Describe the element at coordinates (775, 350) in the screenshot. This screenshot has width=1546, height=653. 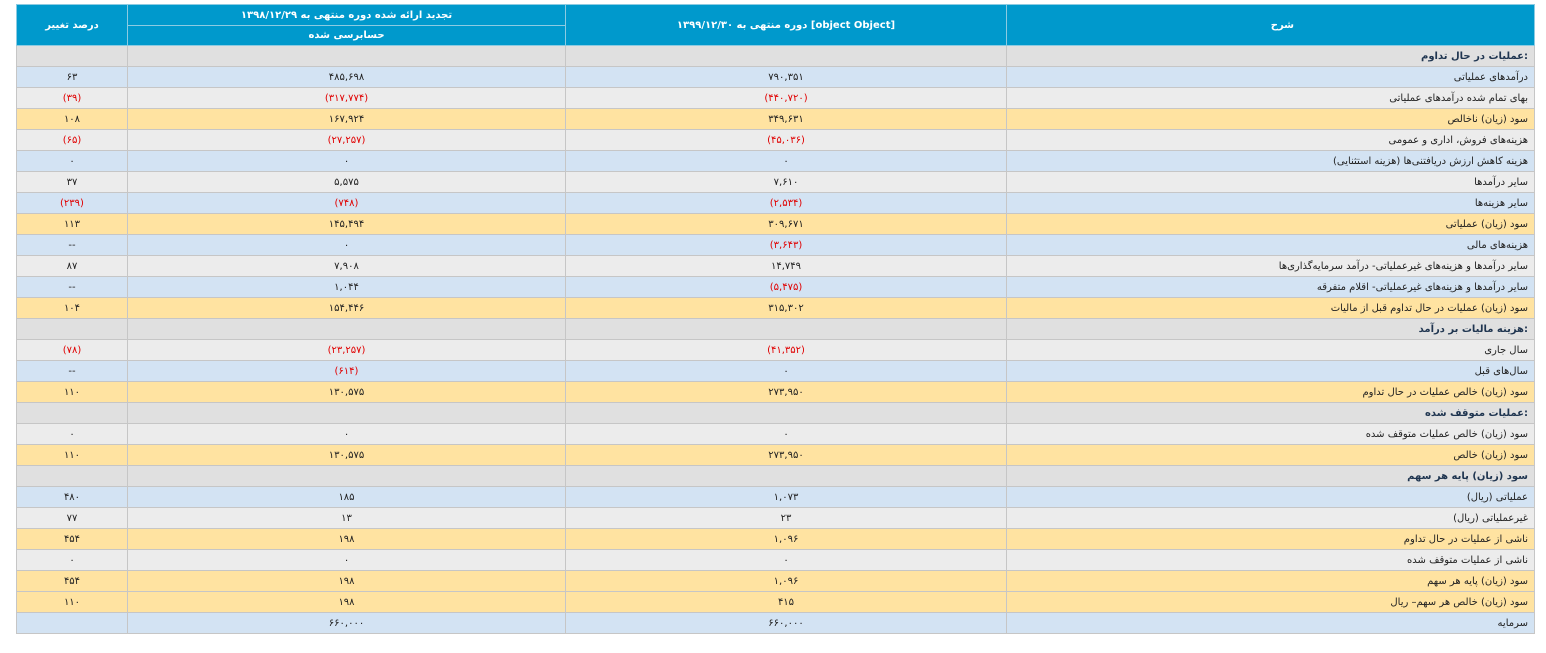
I see `table-row: (۷۸) (۲۳,۲۵۷) (۴۱,۳۵۲) سال جاری` at that location.